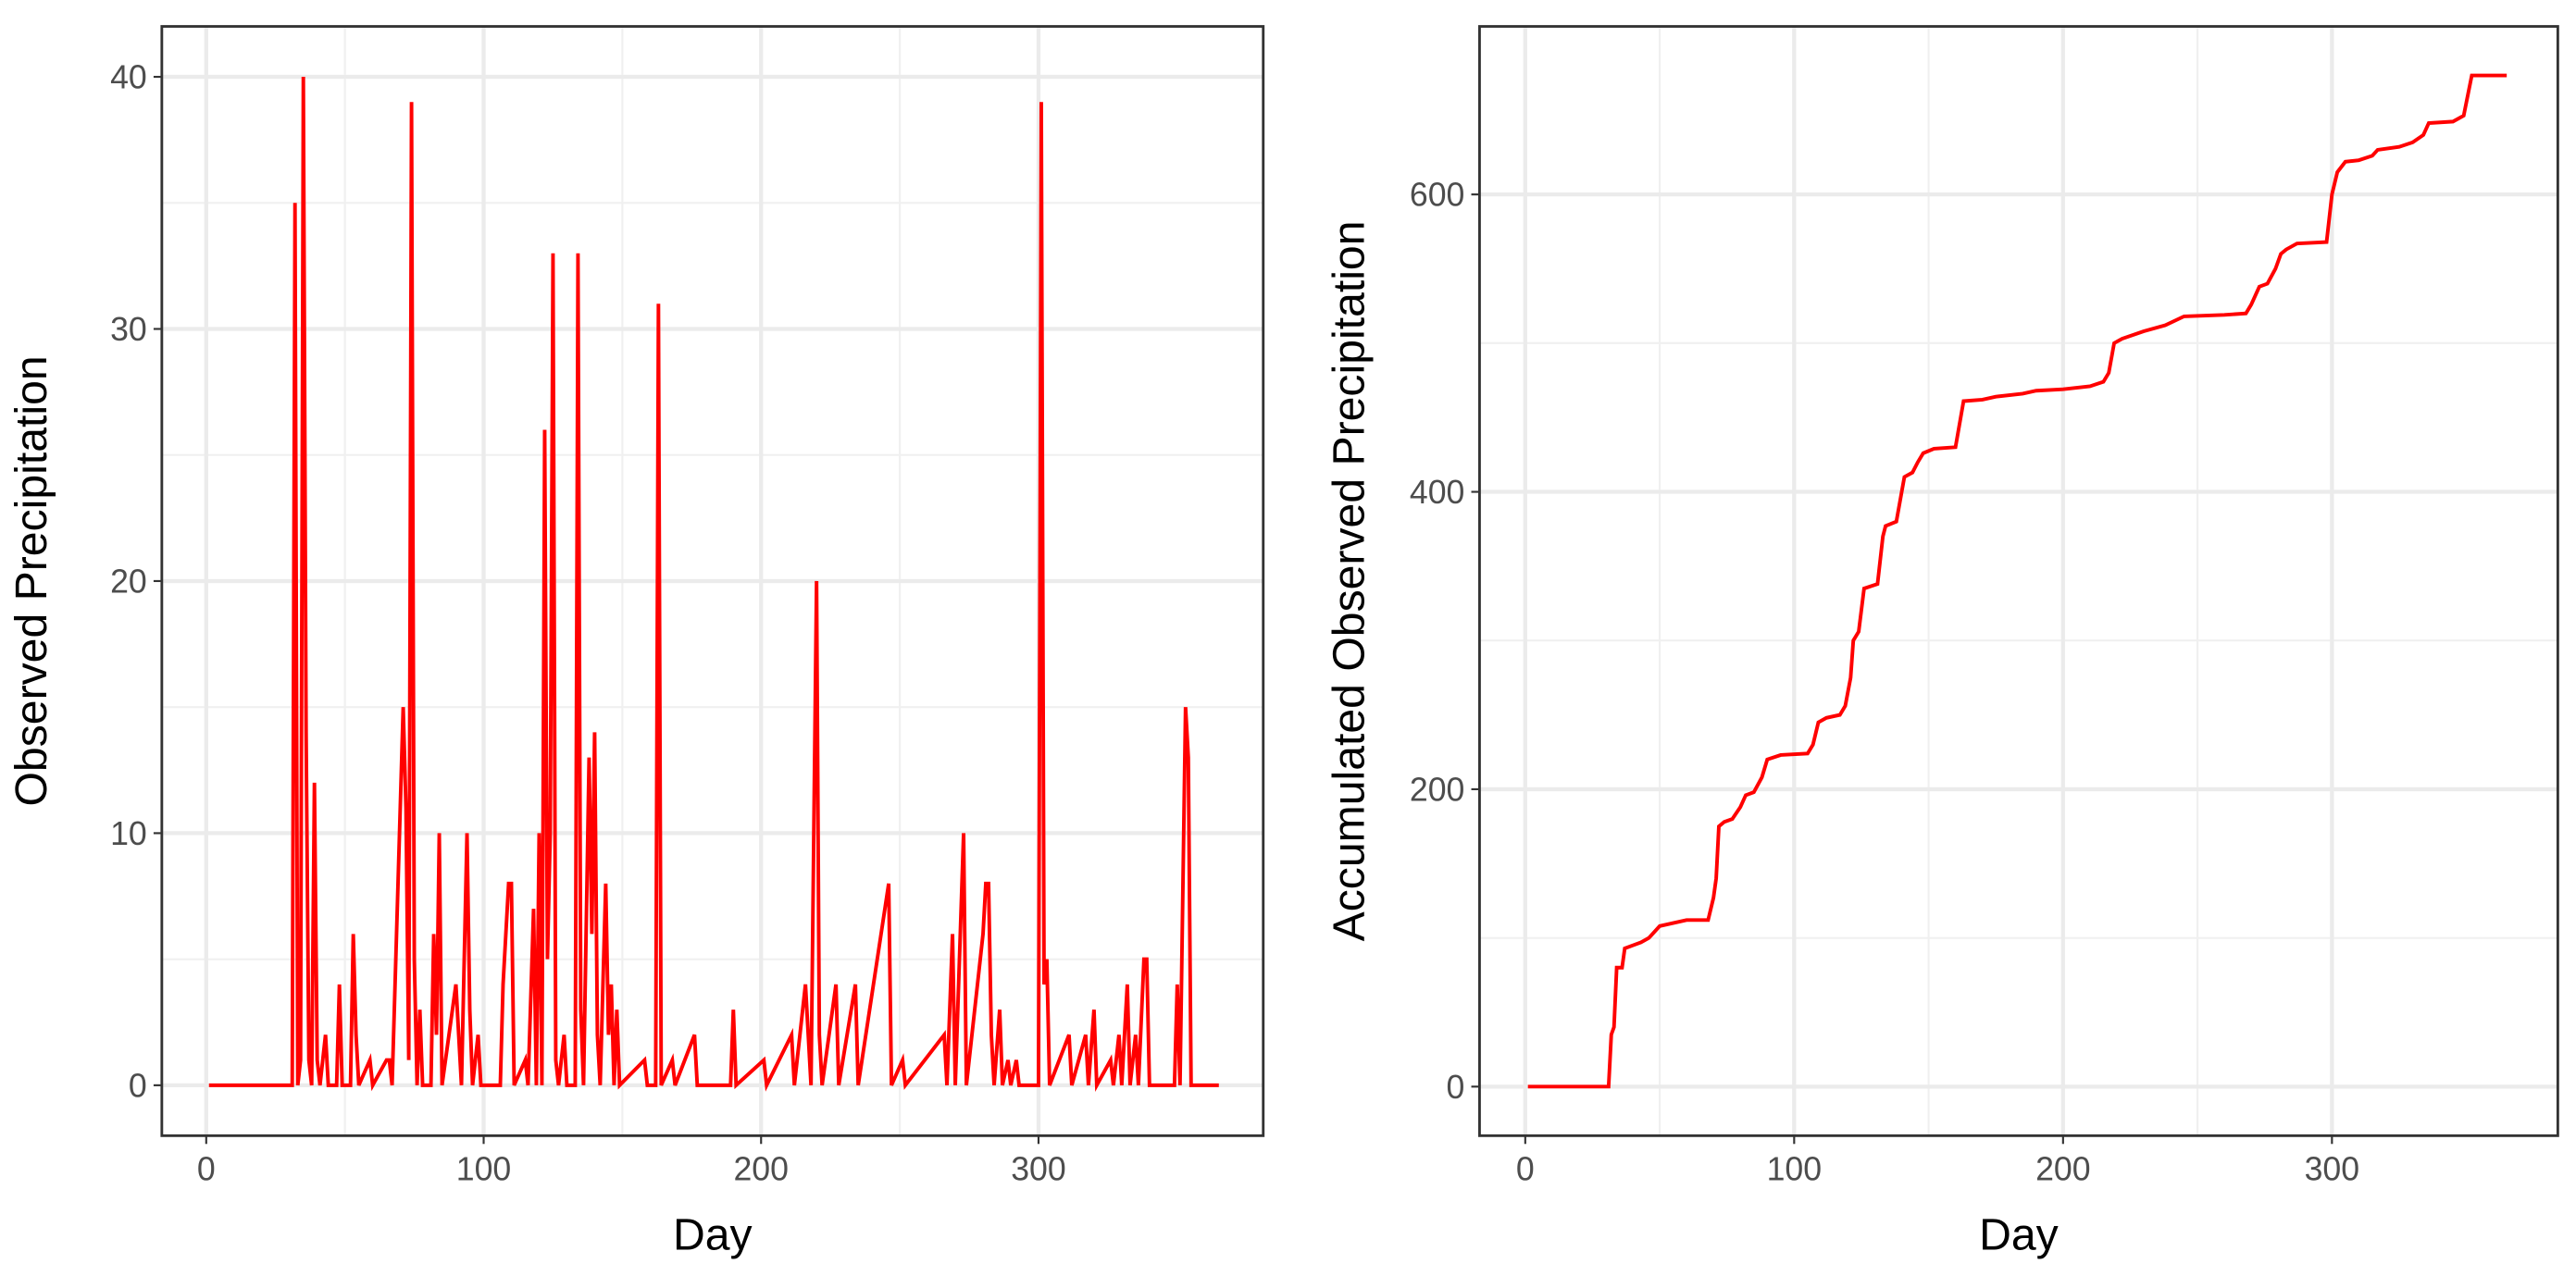 Image resolution: width=2576 pixels, height=1276 pixels. I want to click on y-axis-title: Accumulated Observed Precipitation, so click(1350, 580).